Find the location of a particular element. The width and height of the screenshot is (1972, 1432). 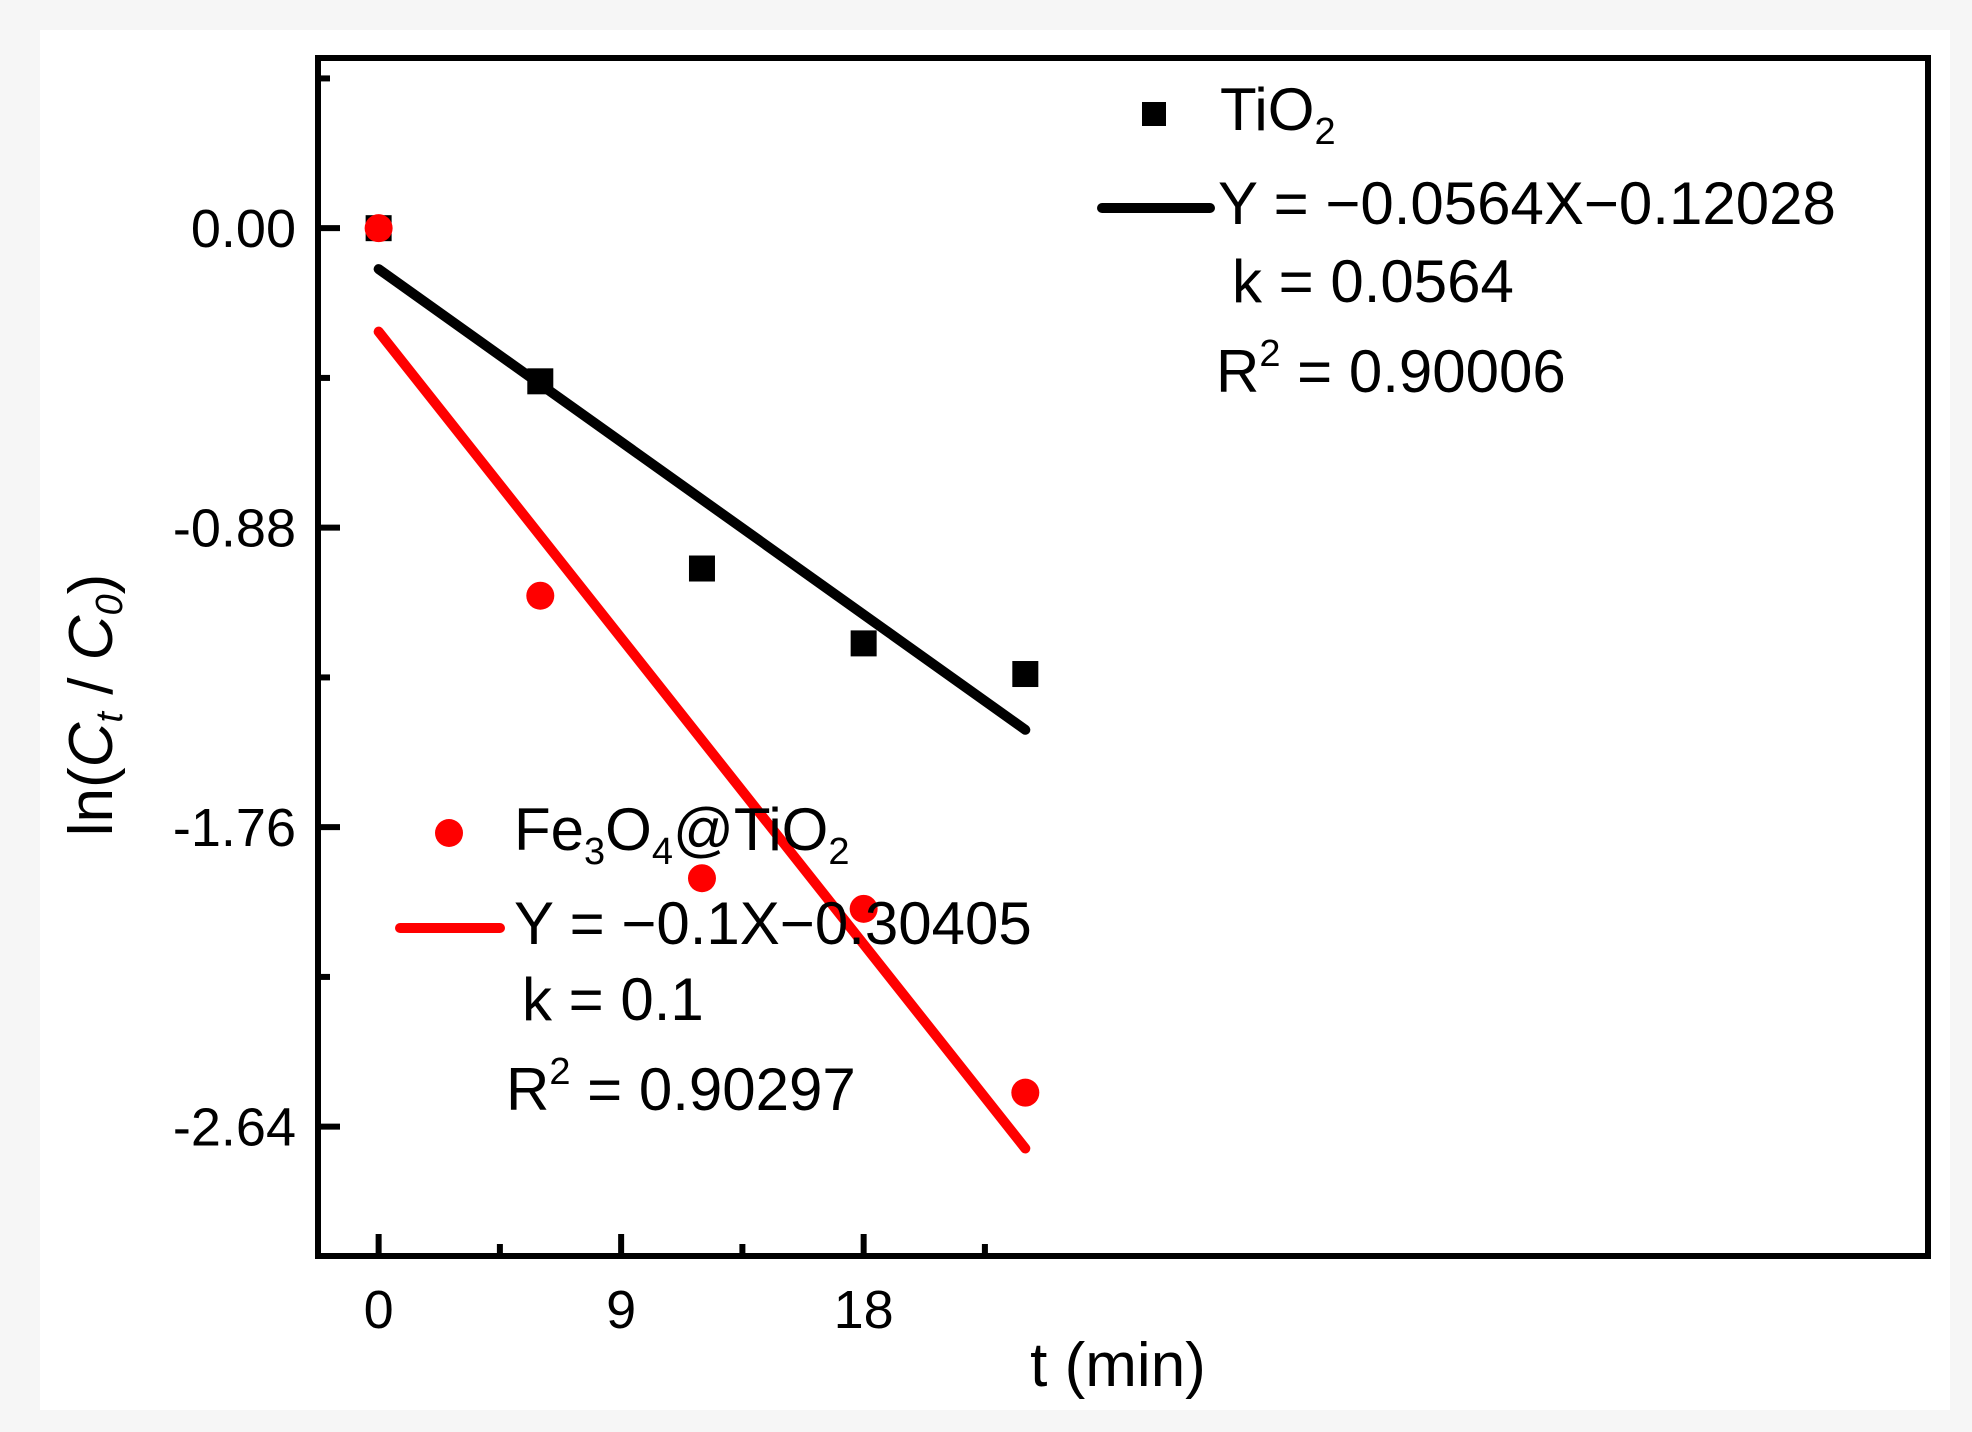

legend-tio2-label: TiO2 is located at coordinates (1278, 114).